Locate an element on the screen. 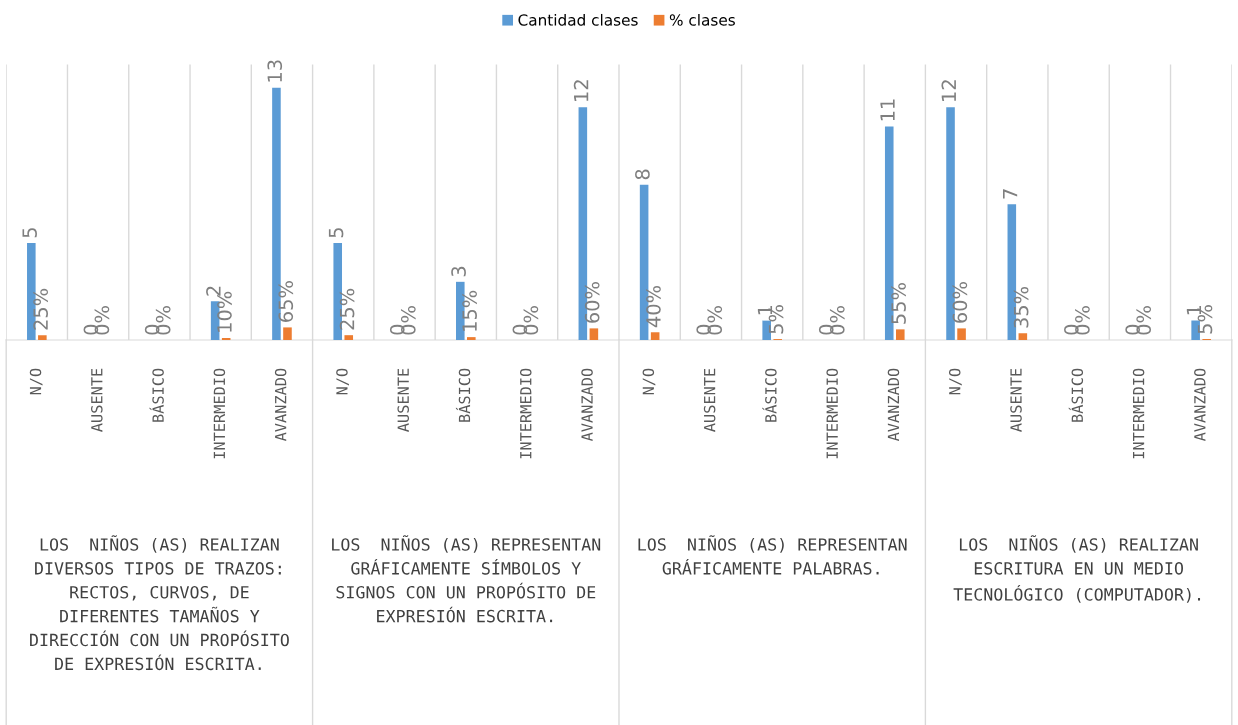  data-label: 55% is located at coordinates (898, 303).